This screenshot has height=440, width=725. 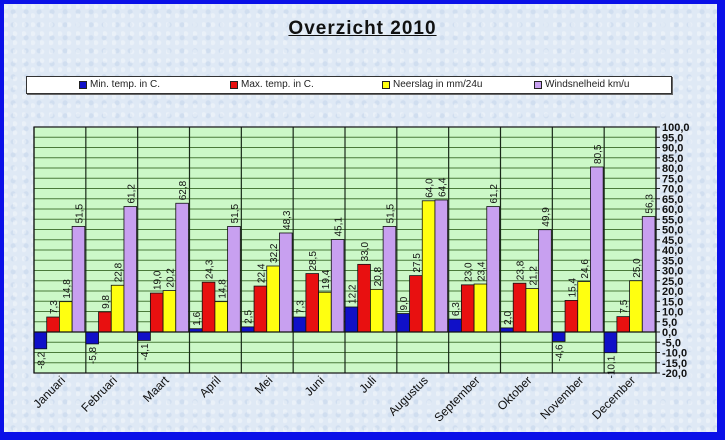 I want to click on data-label: 14,8, so click(x=222, y=289).